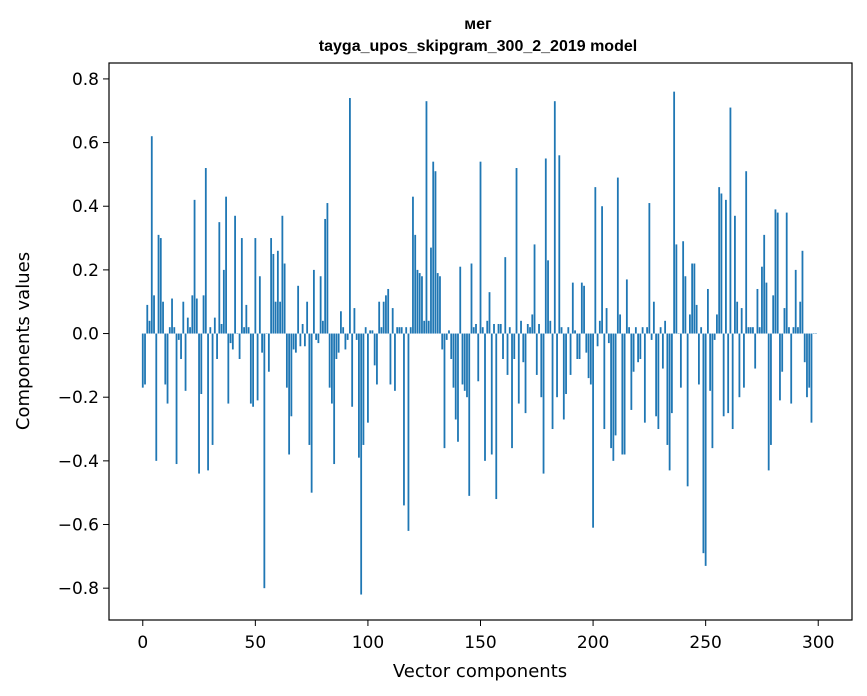 The width and height of the screenshot is (867, 696). What do you see at coordinates (85, 80) in the screenshot?
I see `y-tick-label: 0.8` at bounding box center [85, 80].